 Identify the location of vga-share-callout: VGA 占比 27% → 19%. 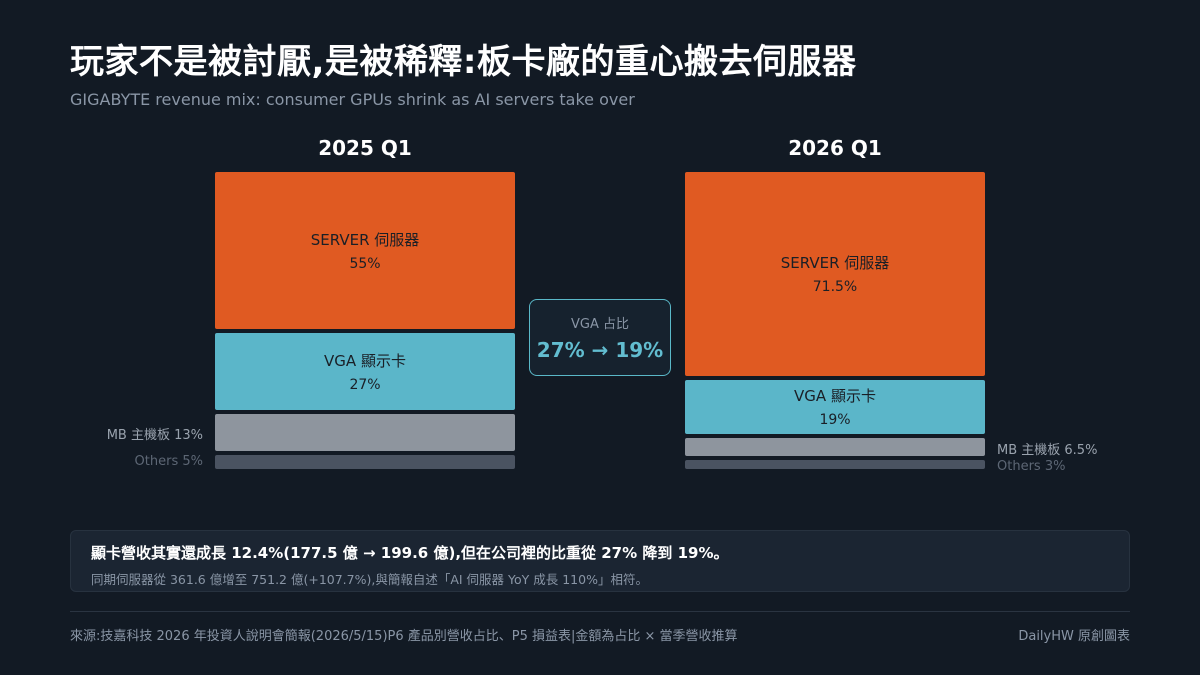
(600, 337).